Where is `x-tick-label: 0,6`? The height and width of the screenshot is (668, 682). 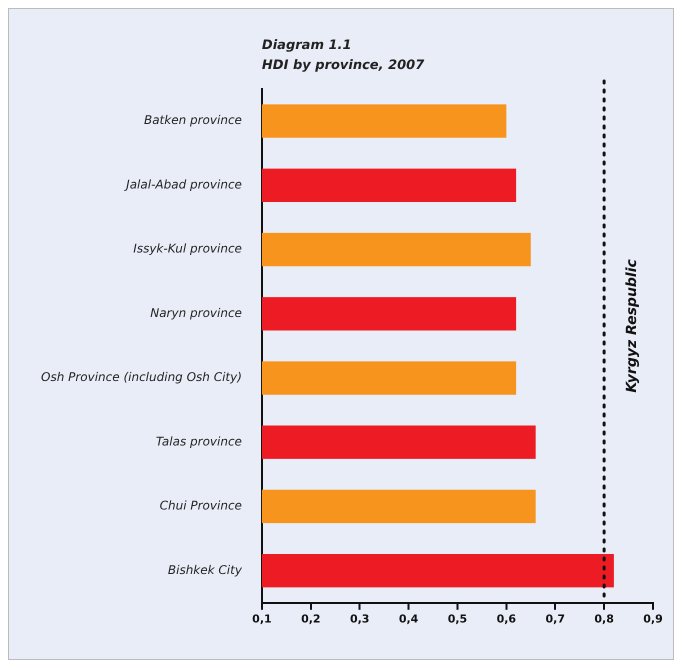 x-tick-label: 0,6 is located at coordinates (506, 619).